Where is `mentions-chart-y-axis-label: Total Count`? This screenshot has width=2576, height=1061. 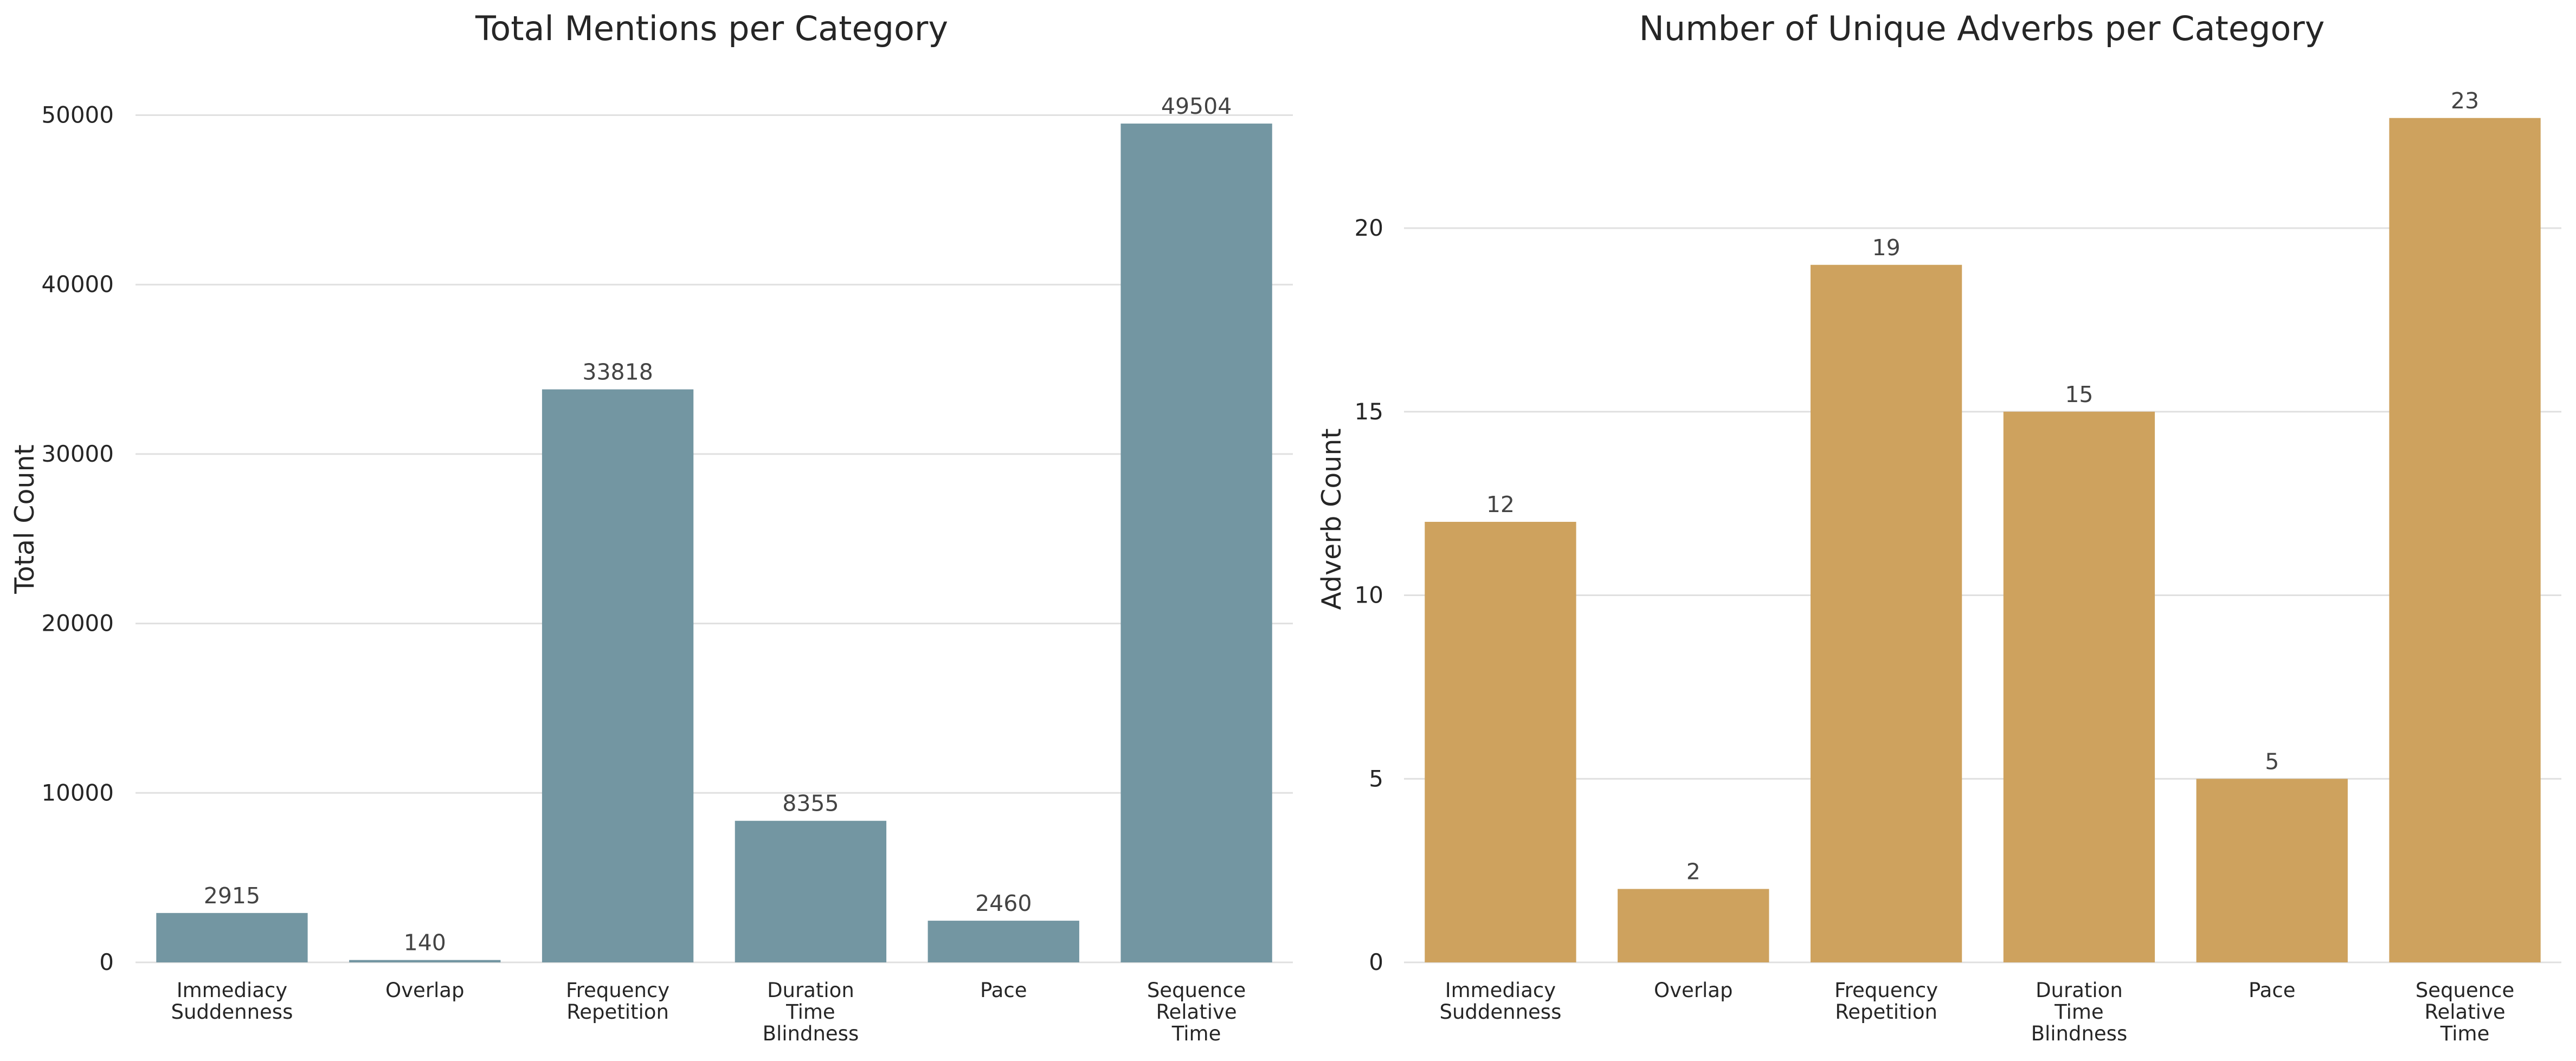
mentions-chart-y-axis-label: Total Count is located at coordinates (24, 519).